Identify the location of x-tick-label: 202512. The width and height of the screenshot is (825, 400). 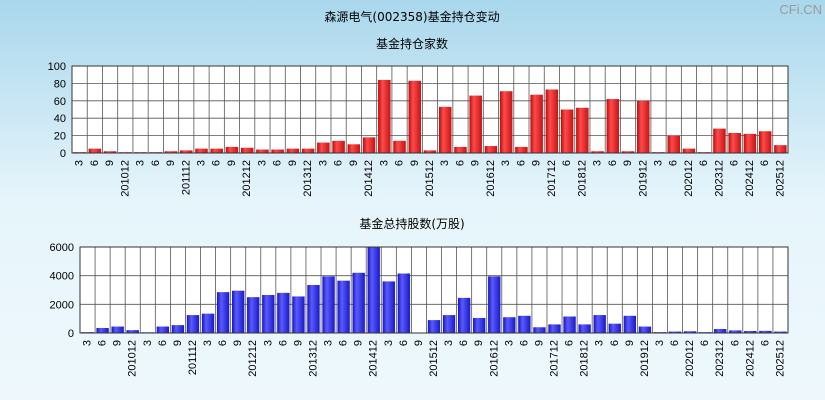
(780, 178).